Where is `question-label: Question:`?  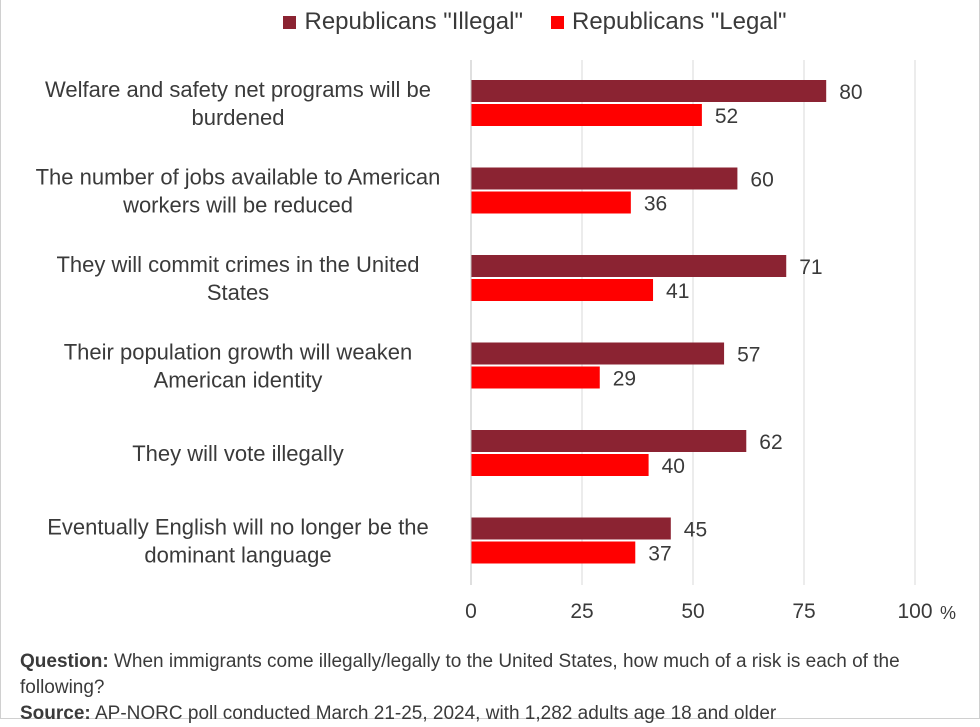 question-label: Question: is located at coordinates (64, 661).